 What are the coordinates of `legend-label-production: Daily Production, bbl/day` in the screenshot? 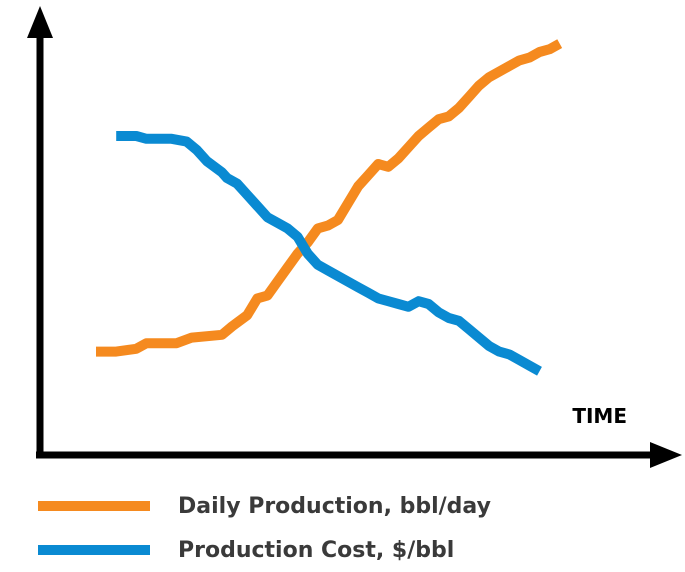 It's located at (334, 506).